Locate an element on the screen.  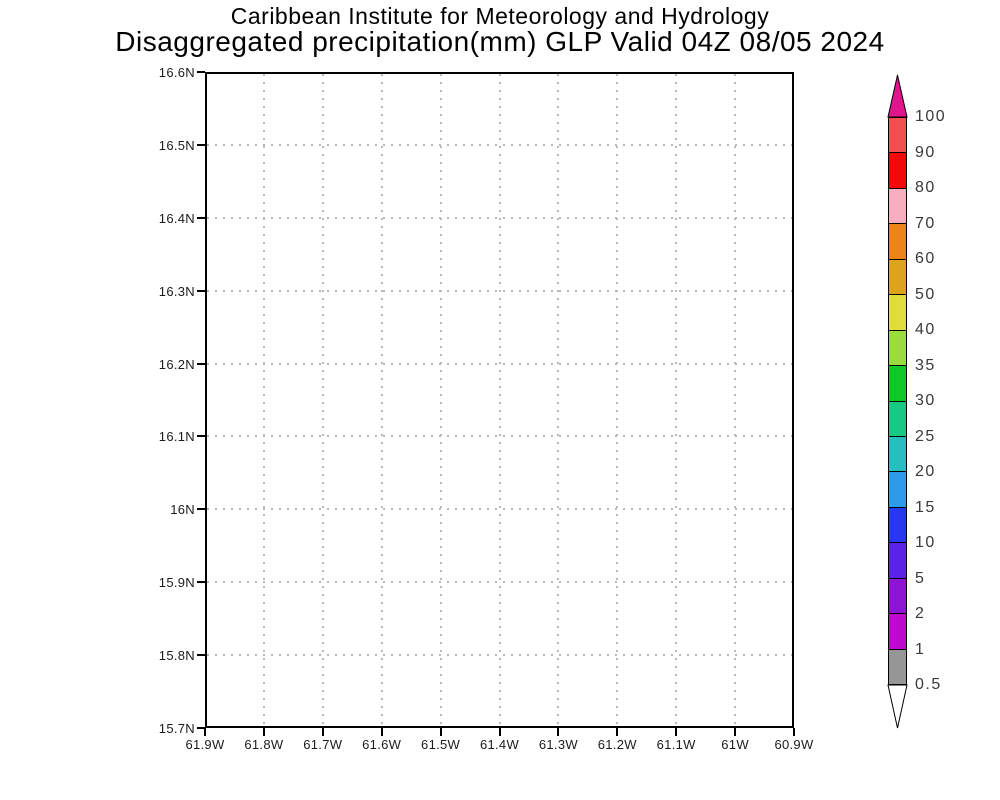
colorbar-label: 30 is located at coordinates (925, 400).